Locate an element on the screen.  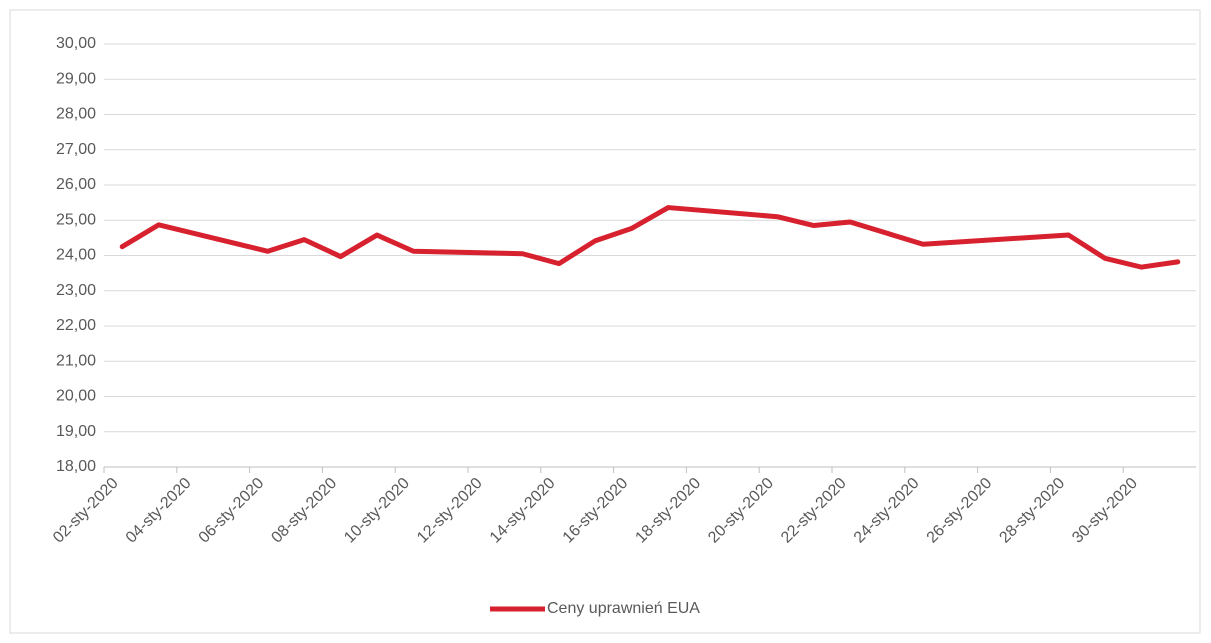
y-tick-label: 23,00 is located at coordinates (76, 290).